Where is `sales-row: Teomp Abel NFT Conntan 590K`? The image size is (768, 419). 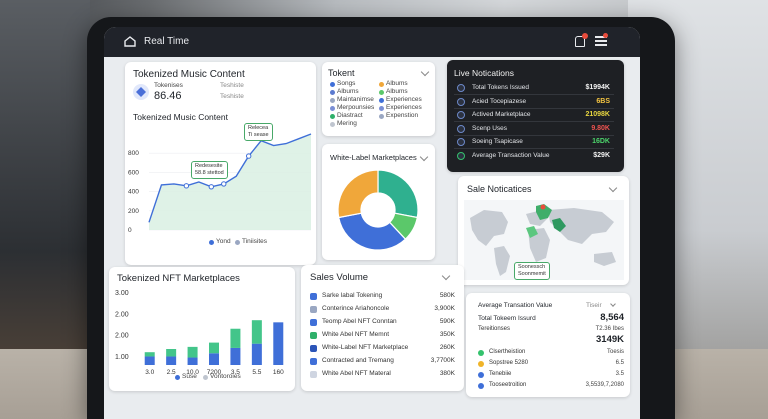
sales-row: Teomp Abel NFT Conntan 590K is located at coordinates (382, 323).